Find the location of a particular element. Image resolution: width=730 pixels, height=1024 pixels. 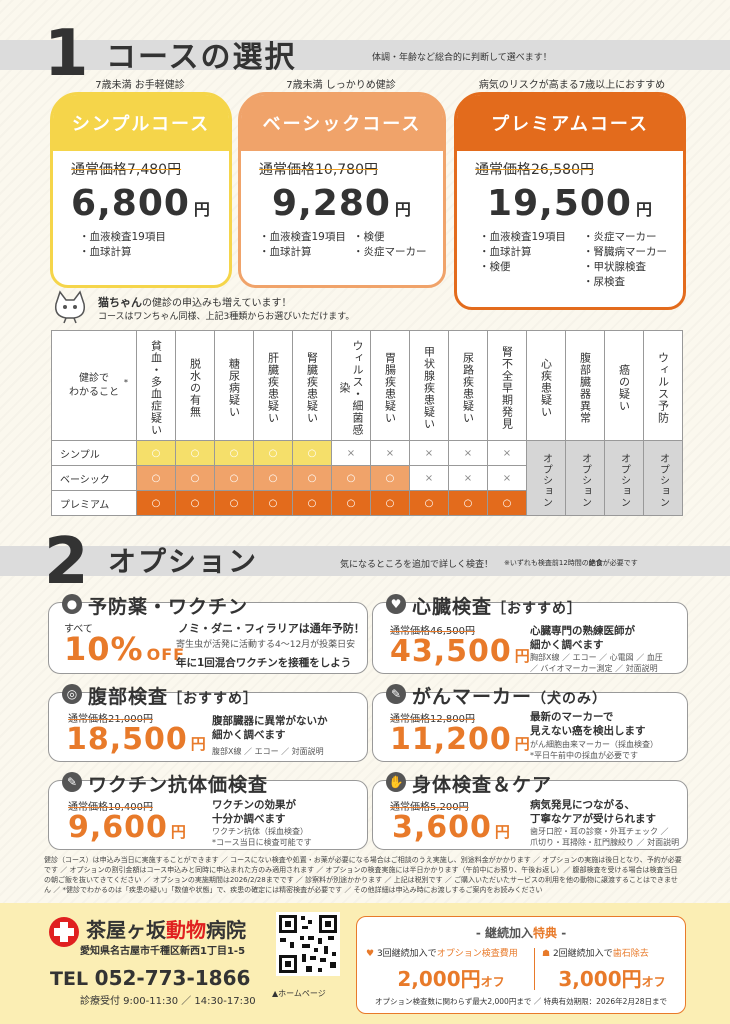

option-body-price: 3,600 円 is located at coordinates (451, 827).